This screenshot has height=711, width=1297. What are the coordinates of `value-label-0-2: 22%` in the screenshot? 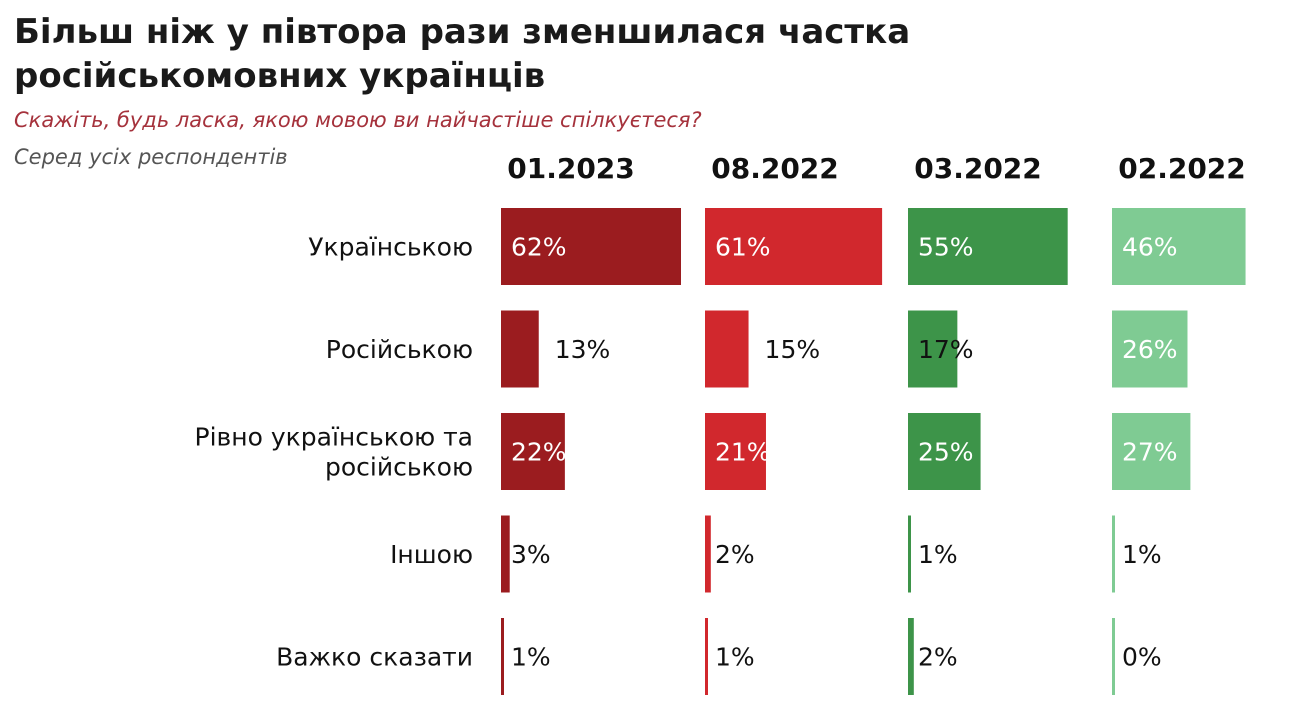 It's located at (539, 452).